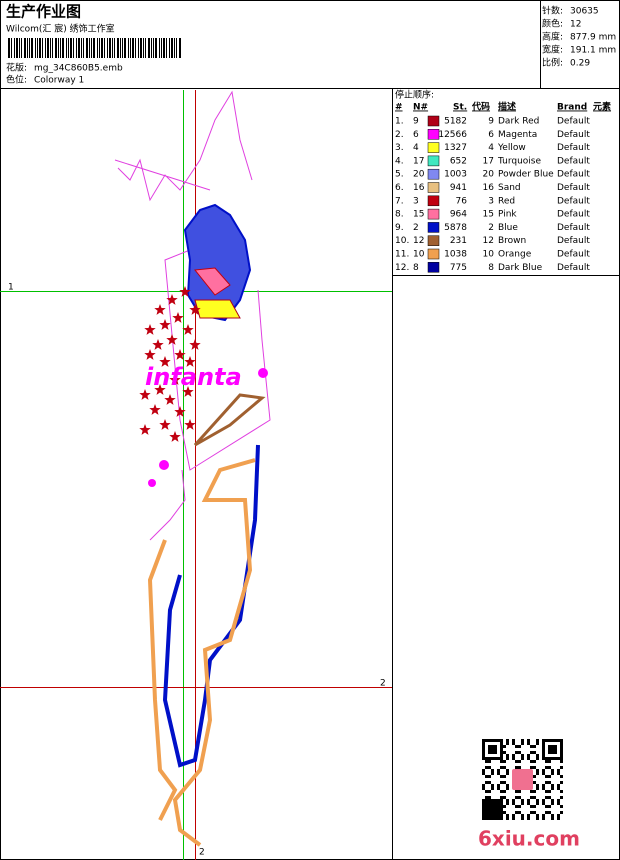 Image resolution: width=620 pixels, height=860 pixels. Describe the element at coordinates (418, 241) in the screenshot. I see `needle: 12` at that location.